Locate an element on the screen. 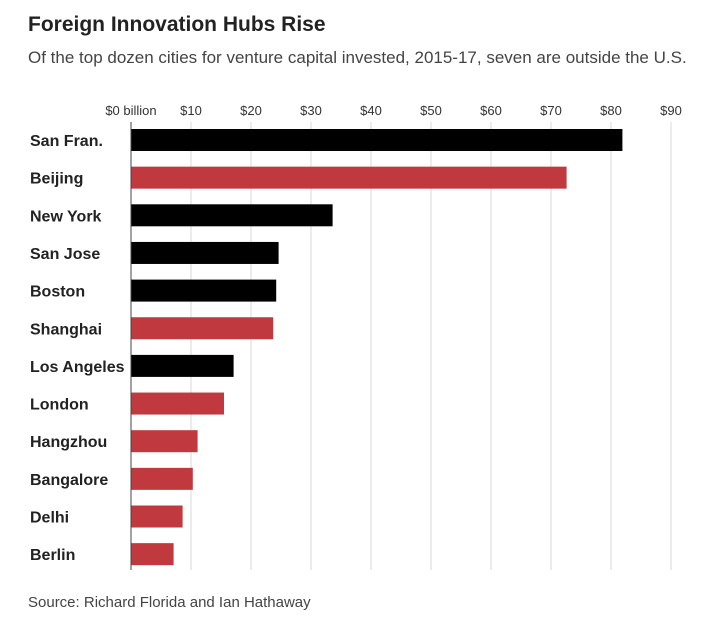 Image resolution: width=710 pixels, height=640 pixels. category-label: Shanghai is located at coordinates (66, 329).